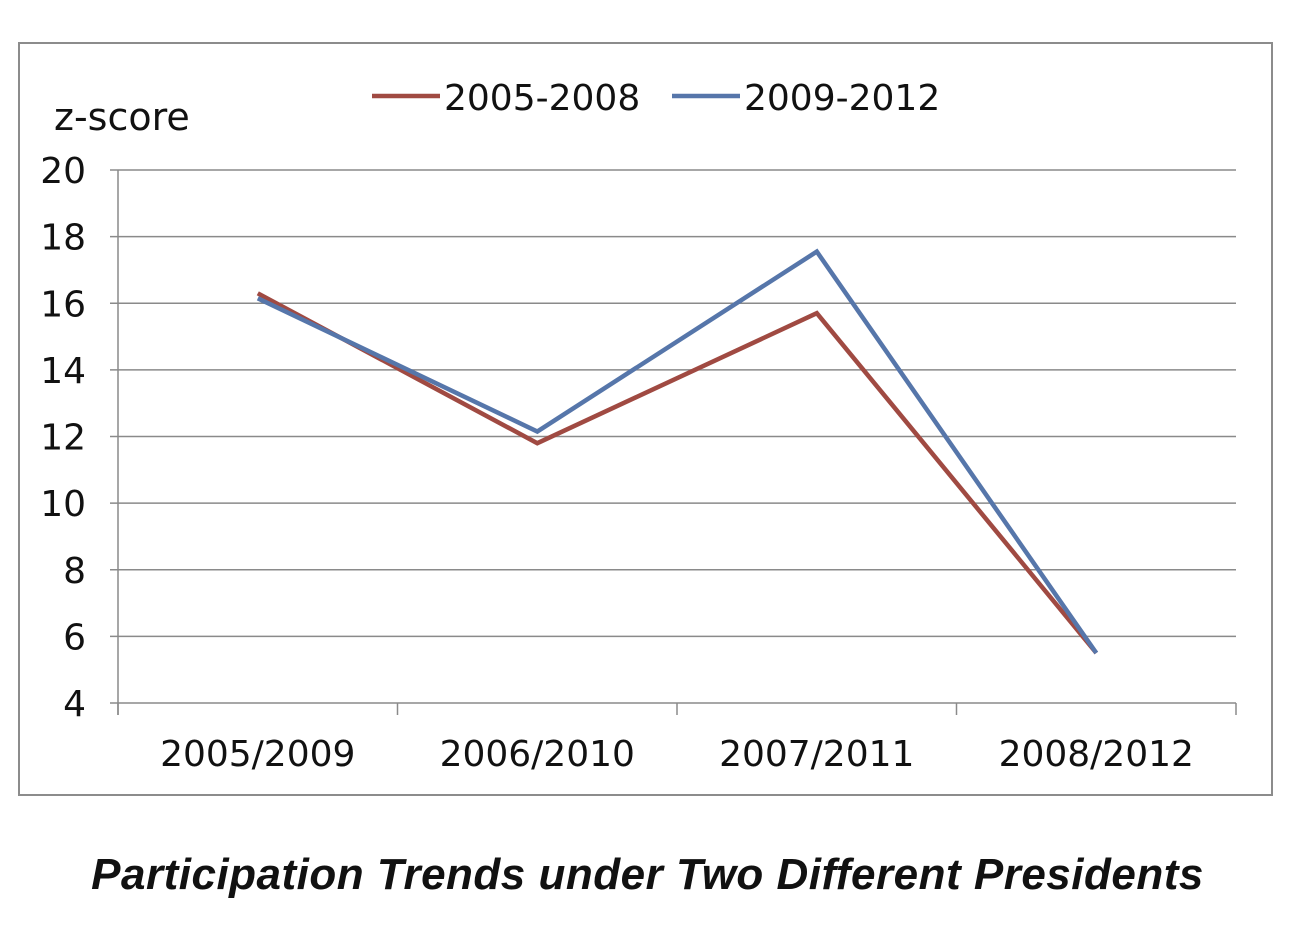  Describe the element at coordinates (74, 637) in the screenshot. I see `y-tick-label: 6` at that location.